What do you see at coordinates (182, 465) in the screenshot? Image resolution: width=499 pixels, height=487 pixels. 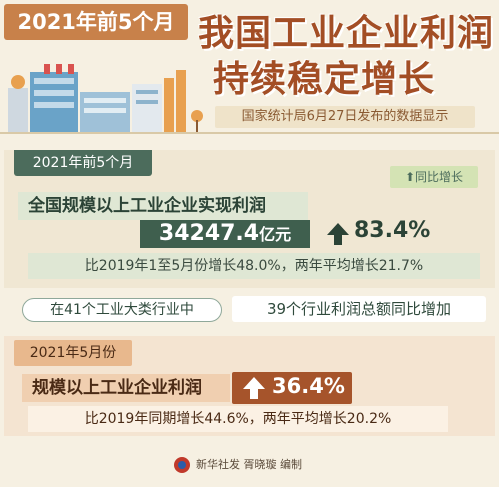 I see `xinhua-logo-icon` at bounding box center [182, 465].